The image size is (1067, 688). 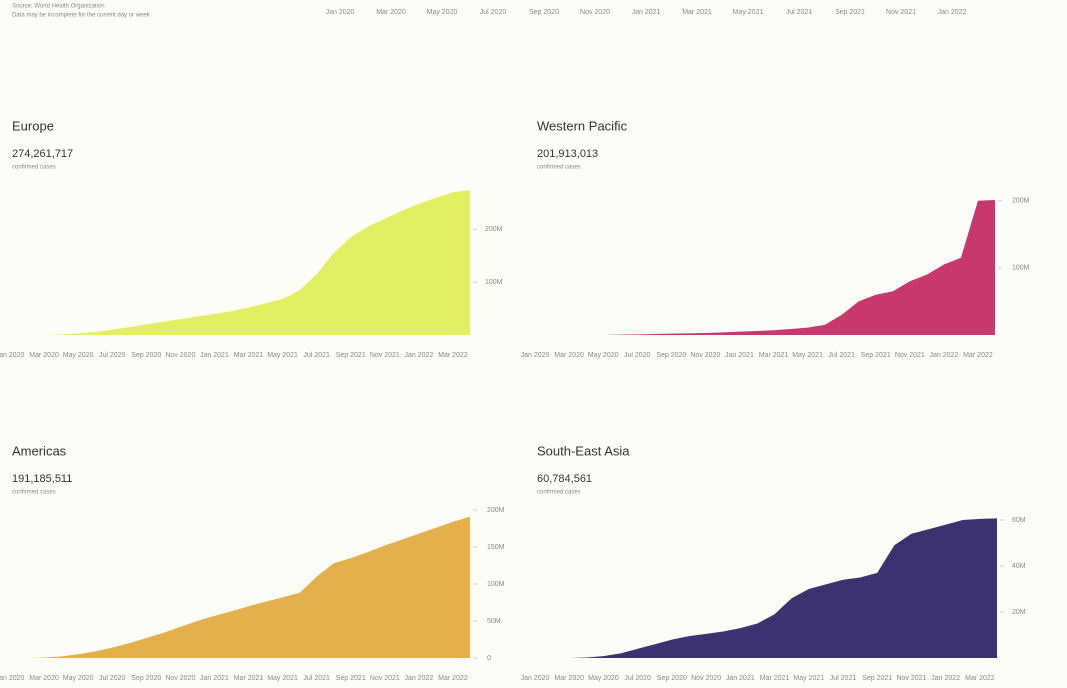 I want to click on region-title: Americas, so click(x=39, y=450).